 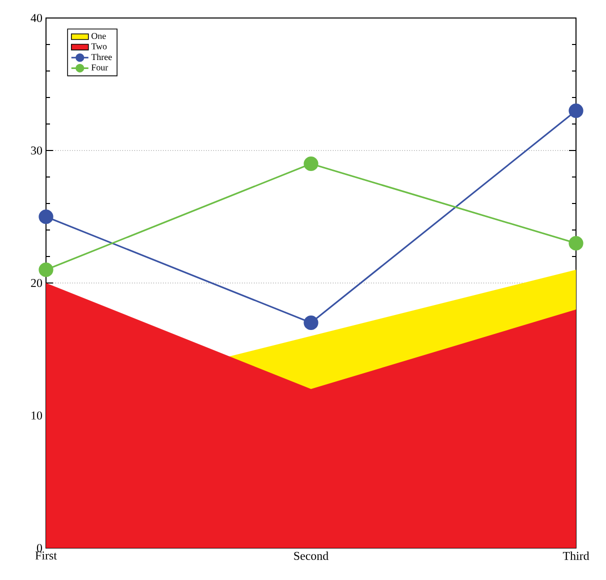 I want to click on y-tick-label: 10, so click(x=37, y=415).